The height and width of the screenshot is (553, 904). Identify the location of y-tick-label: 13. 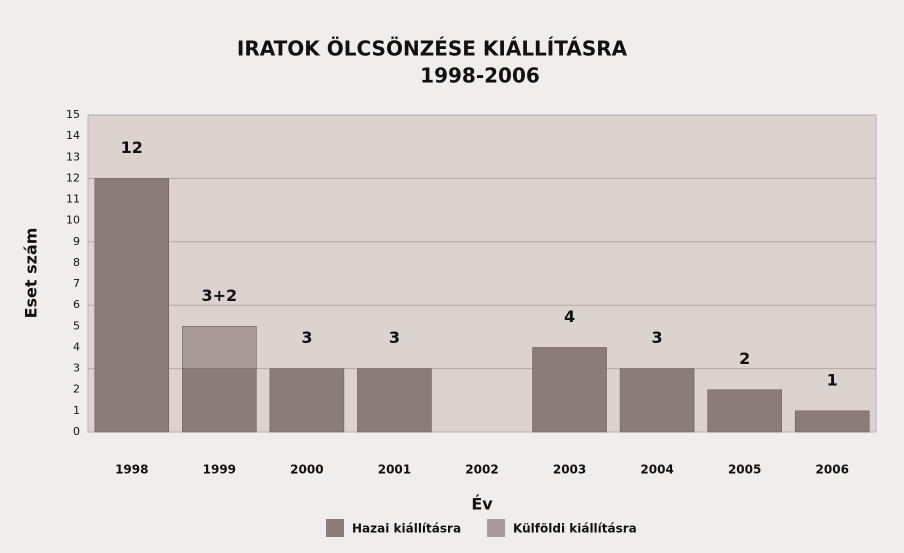
(73, 156).